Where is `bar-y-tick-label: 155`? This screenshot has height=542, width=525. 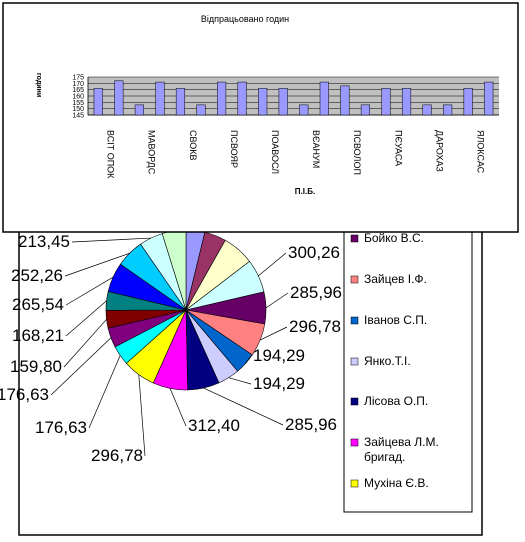
bar-y-tick-label: 155 is located at coordinates (78, 103).